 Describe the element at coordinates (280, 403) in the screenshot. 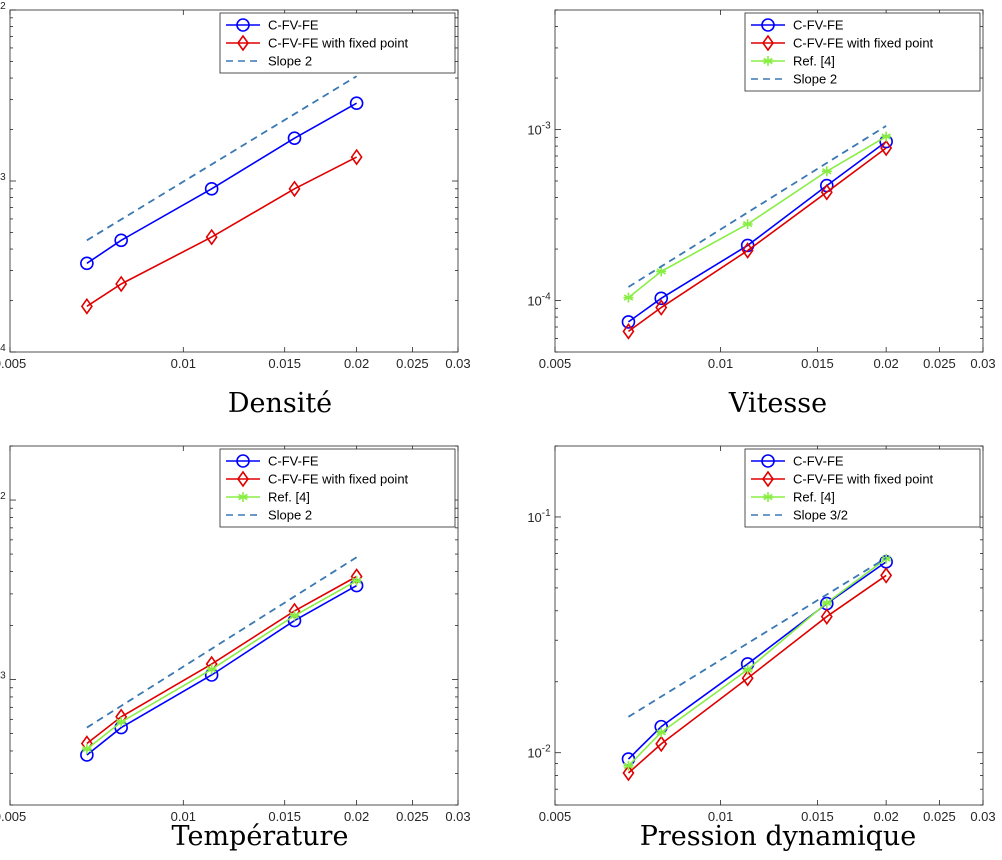

I see `panel-title: Densité` at that location.